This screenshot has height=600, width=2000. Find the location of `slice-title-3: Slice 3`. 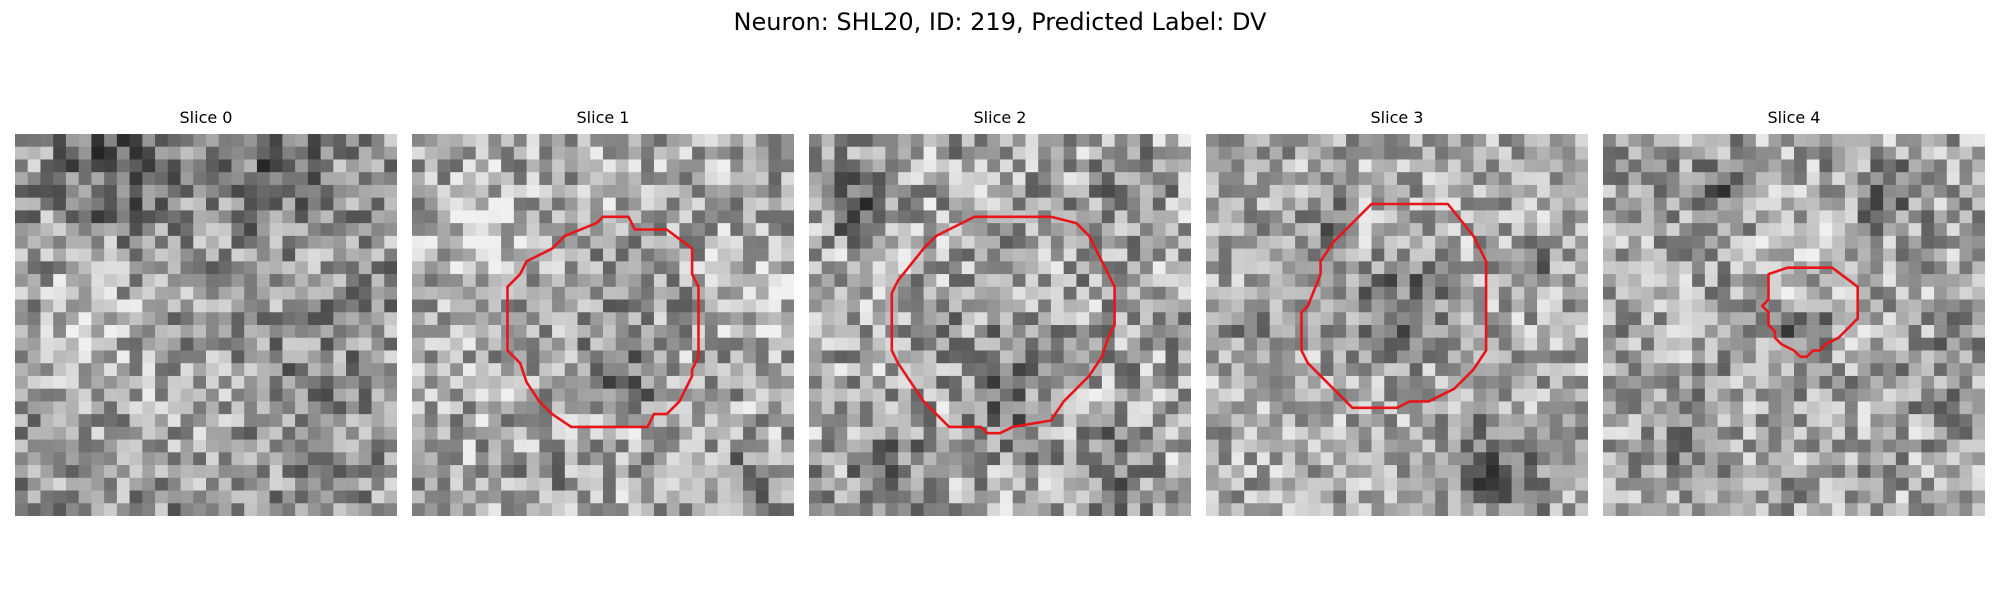

slice-title-3: Slice 3 is located at coordinates (1397, 117).